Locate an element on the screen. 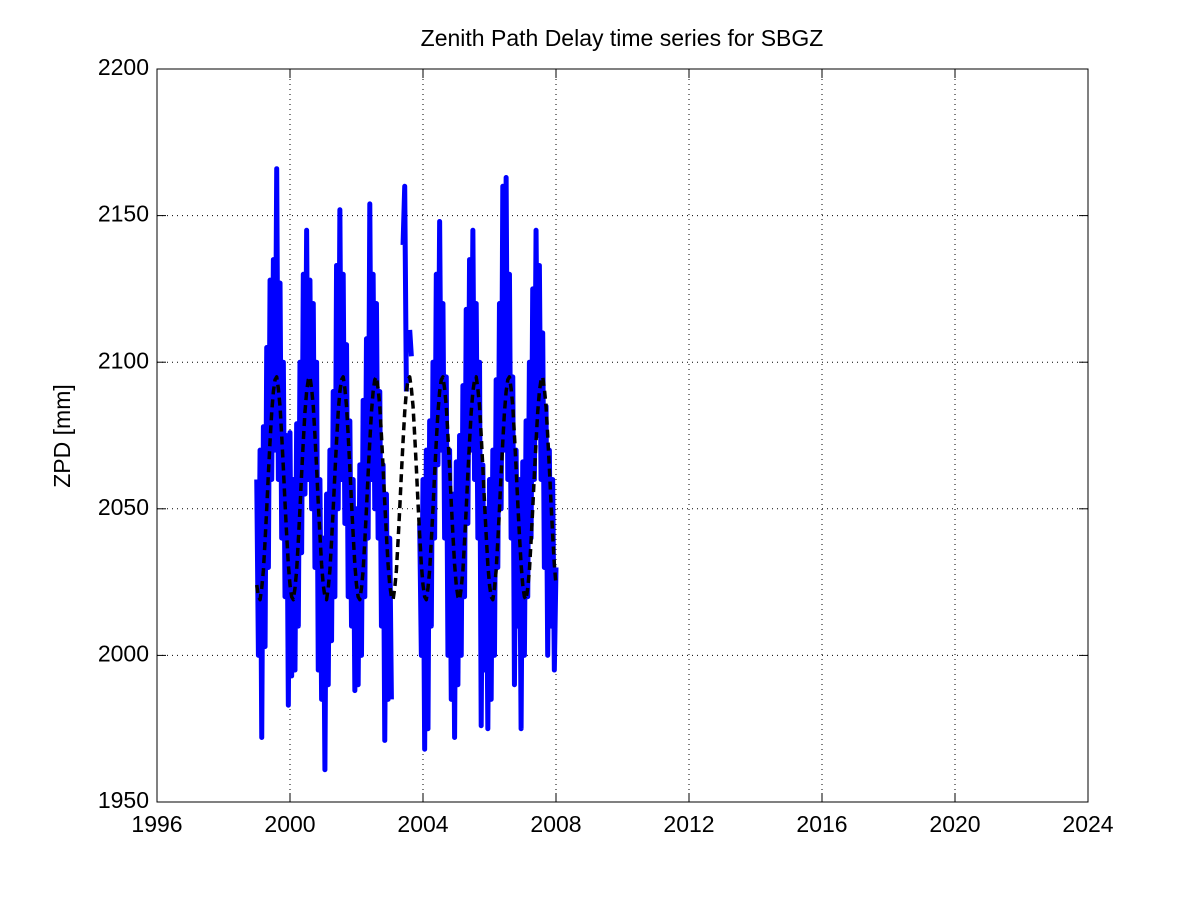 This screenshot has height=901, width=1201. x-tick-label: 2024 is located at coordinates (1087, 824).